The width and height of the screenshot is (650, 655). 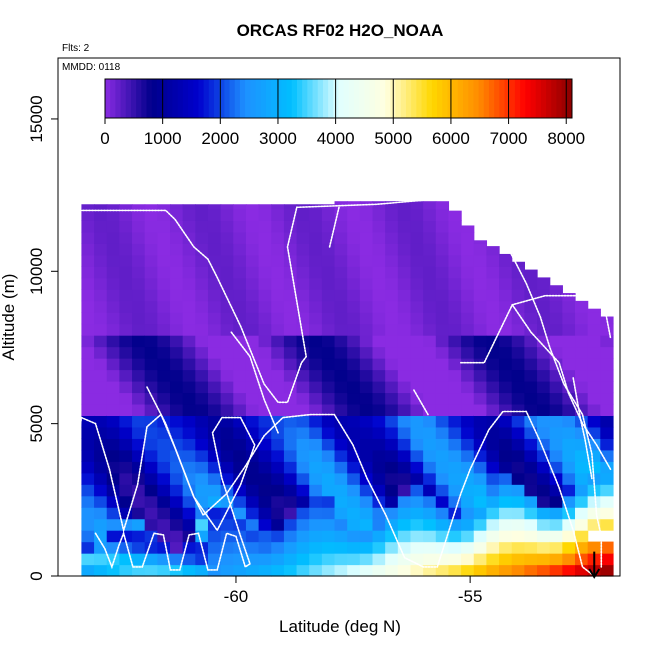 I want to click on y-tick-label: 5000, so click(x=36, y=424).